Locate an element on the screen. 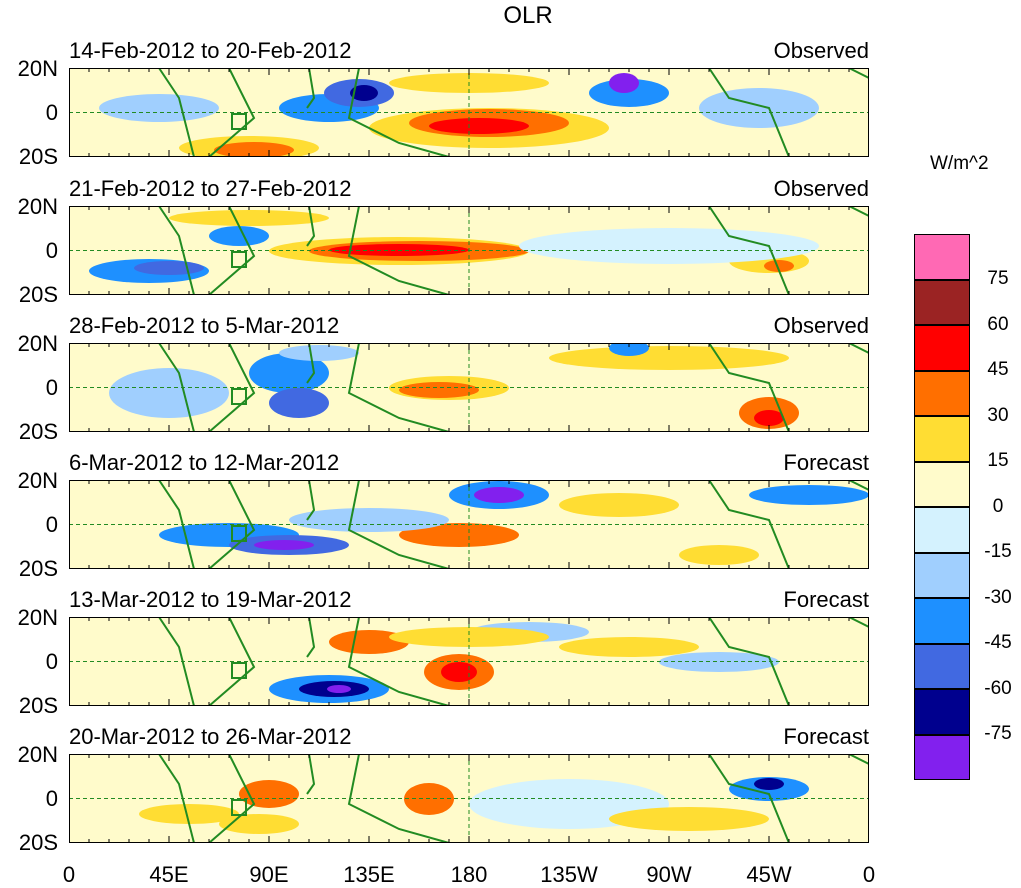  lon-label: 135E is located at coordinates (369, 874).